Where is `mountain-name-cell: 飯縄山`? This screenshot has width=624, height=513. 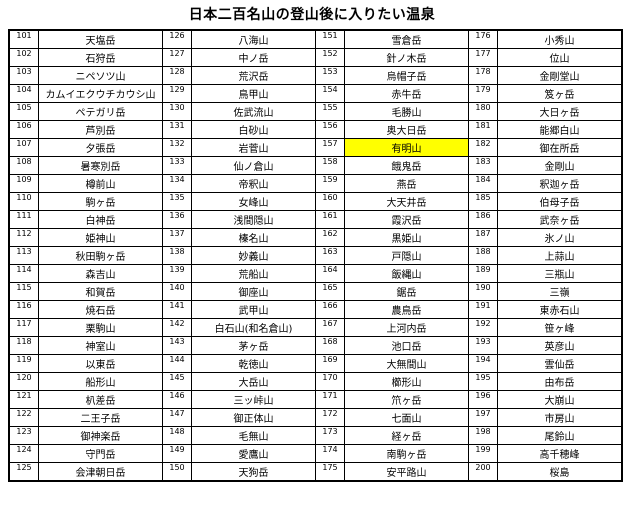
mountain-name-cell: 飯縄山 is located at coordinates (406, 273).